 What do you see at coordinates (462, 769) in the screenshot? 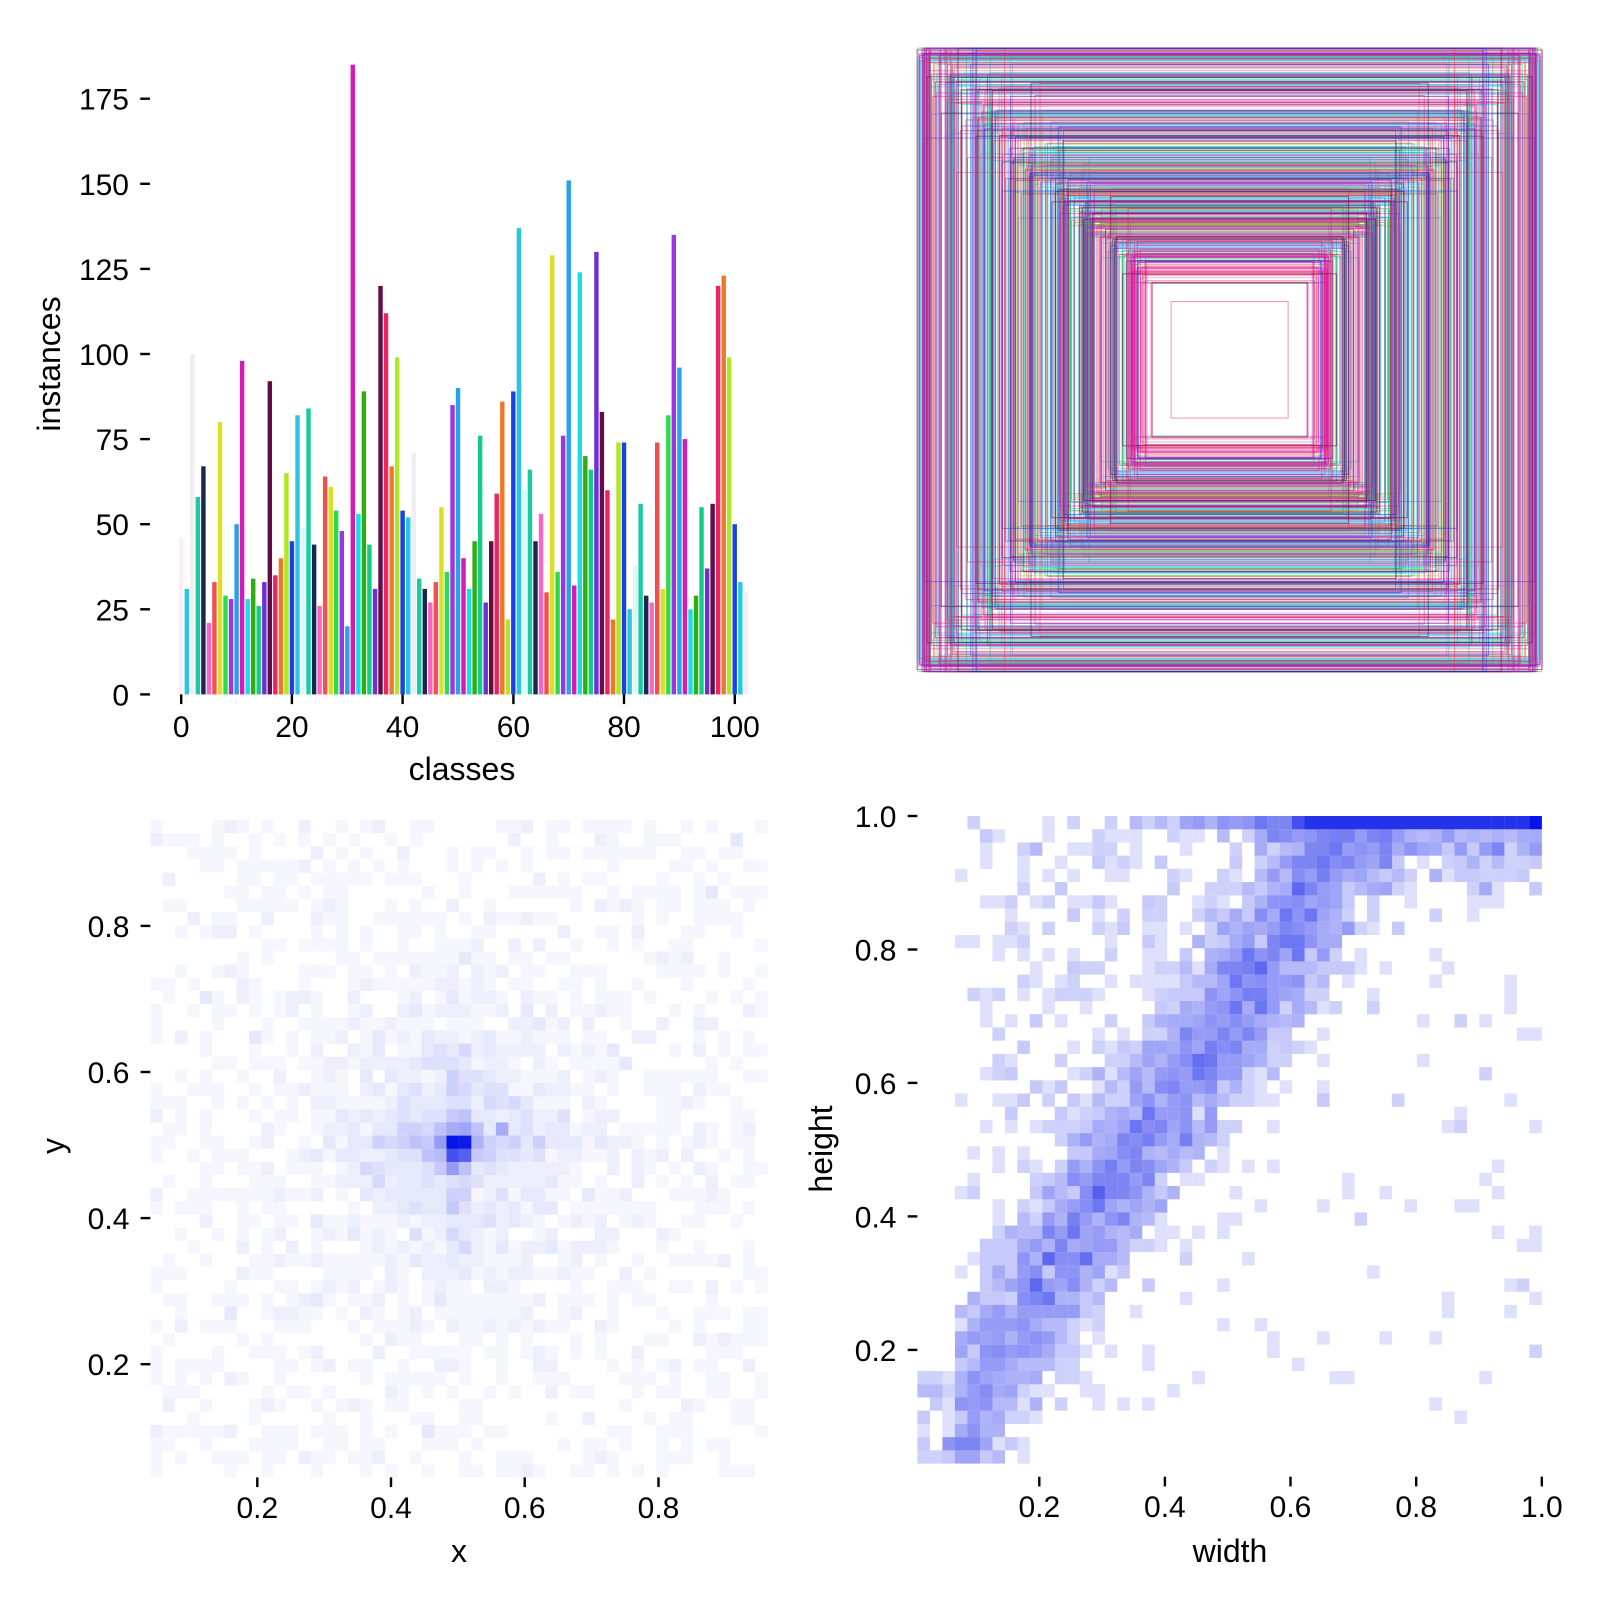
I see `svg-text: classes` at bounding box center [462, 769].